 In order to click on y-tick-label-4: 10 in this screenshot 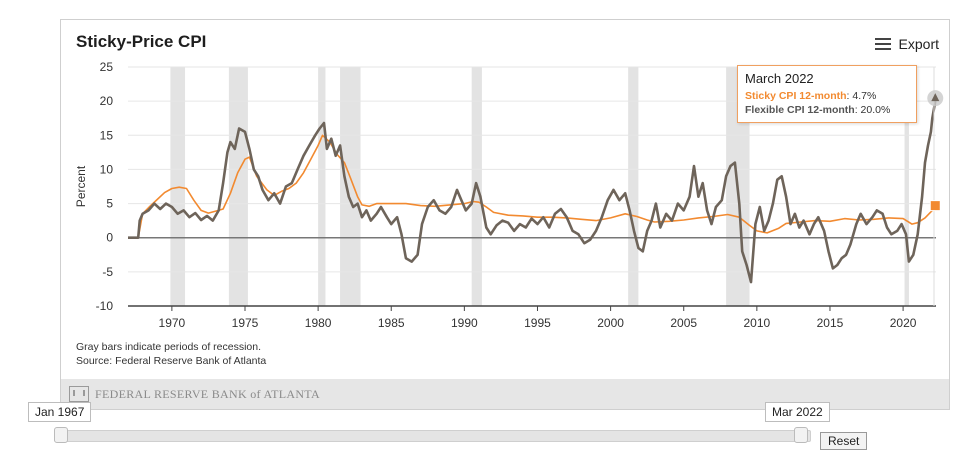, I will do `click(107, 169)`.